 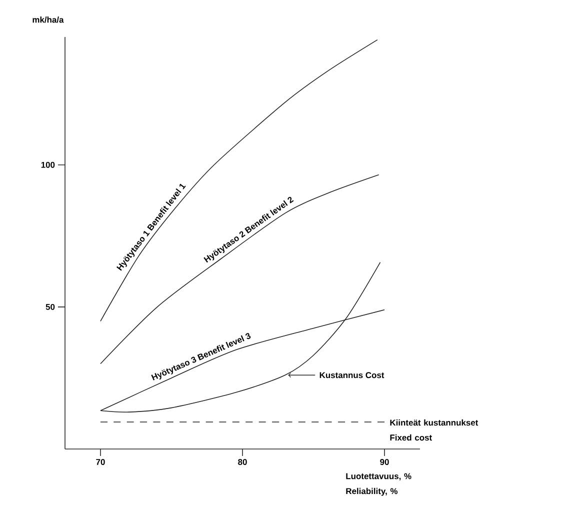 What do you see at coordinates (242, 462) in the screenshot?
I see `x-tick-label: 80` at bounding box center [242, 462].